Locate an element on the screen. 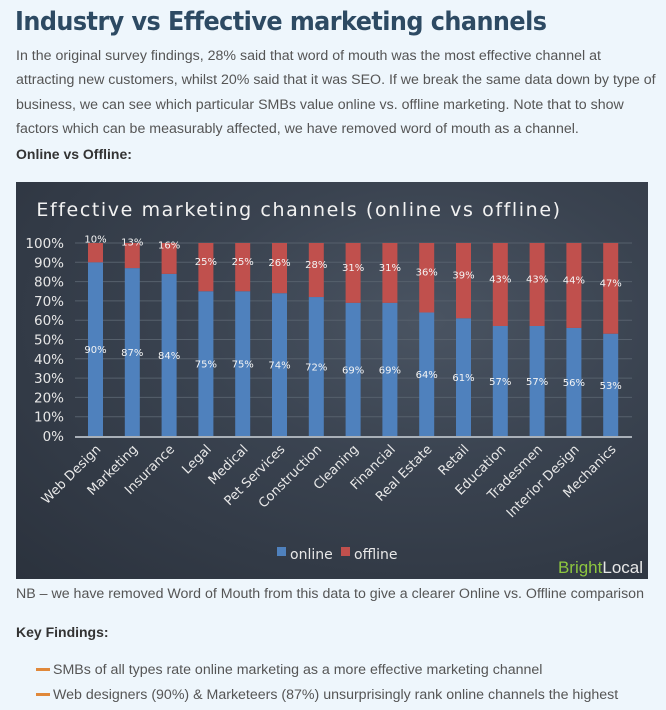 The width and height of the screenshot is (666, 710). y-axis-ticks: 0% 10% 20% 30% 40% 50% 60% 70% 80% 90% 100% is located at coordinates (44, 340).